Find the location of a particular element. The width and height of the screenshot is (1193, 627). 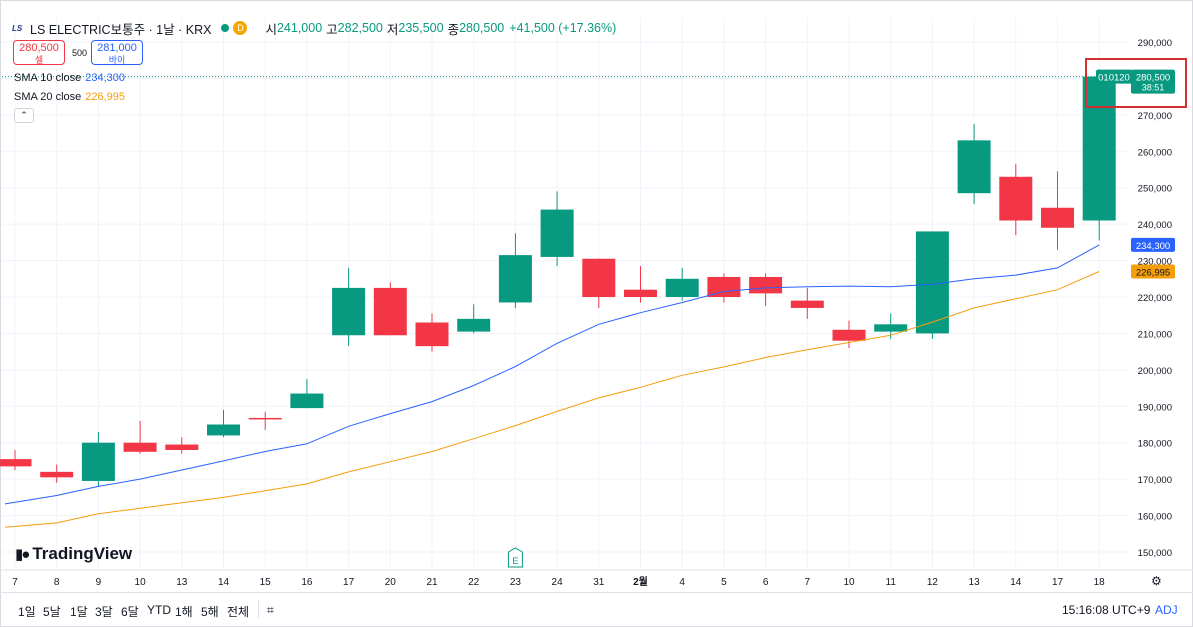

price-tick-label: 220,000 is located at coordinates (1155, 298).